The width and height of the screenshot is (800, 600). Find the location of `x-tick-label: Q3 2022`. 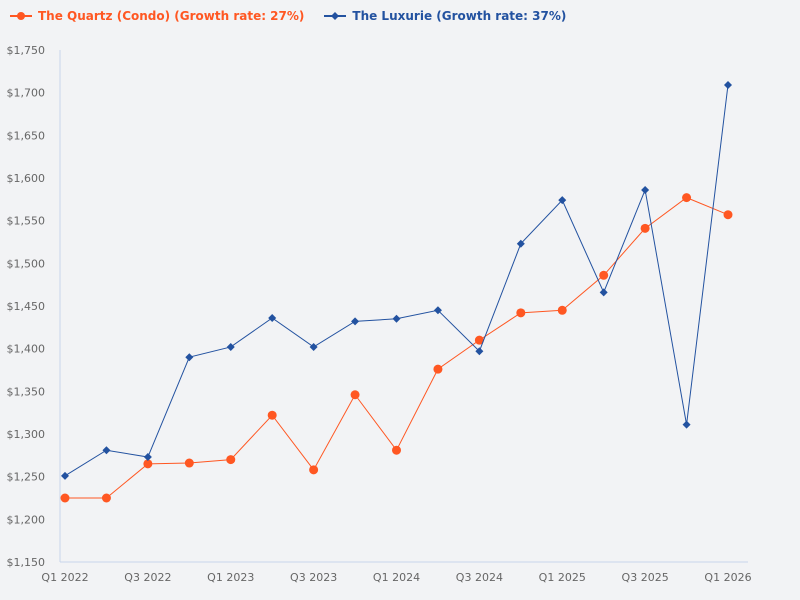

x-tick-label: Q3 2022 is located at coordinates (147, 577).